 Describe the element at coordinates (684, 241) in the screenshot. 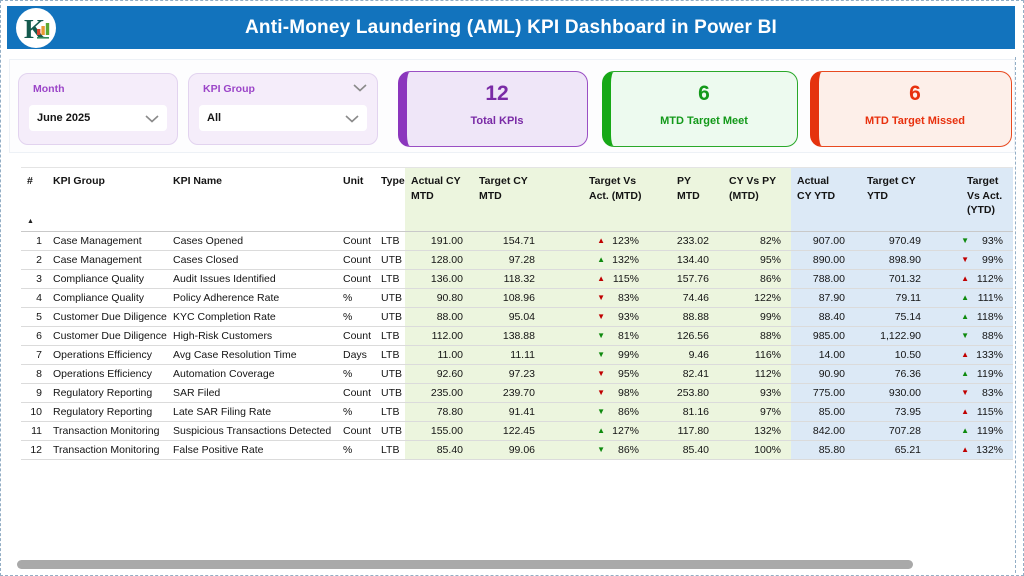

I see `cell-py-mtd: 233.02` at that location.